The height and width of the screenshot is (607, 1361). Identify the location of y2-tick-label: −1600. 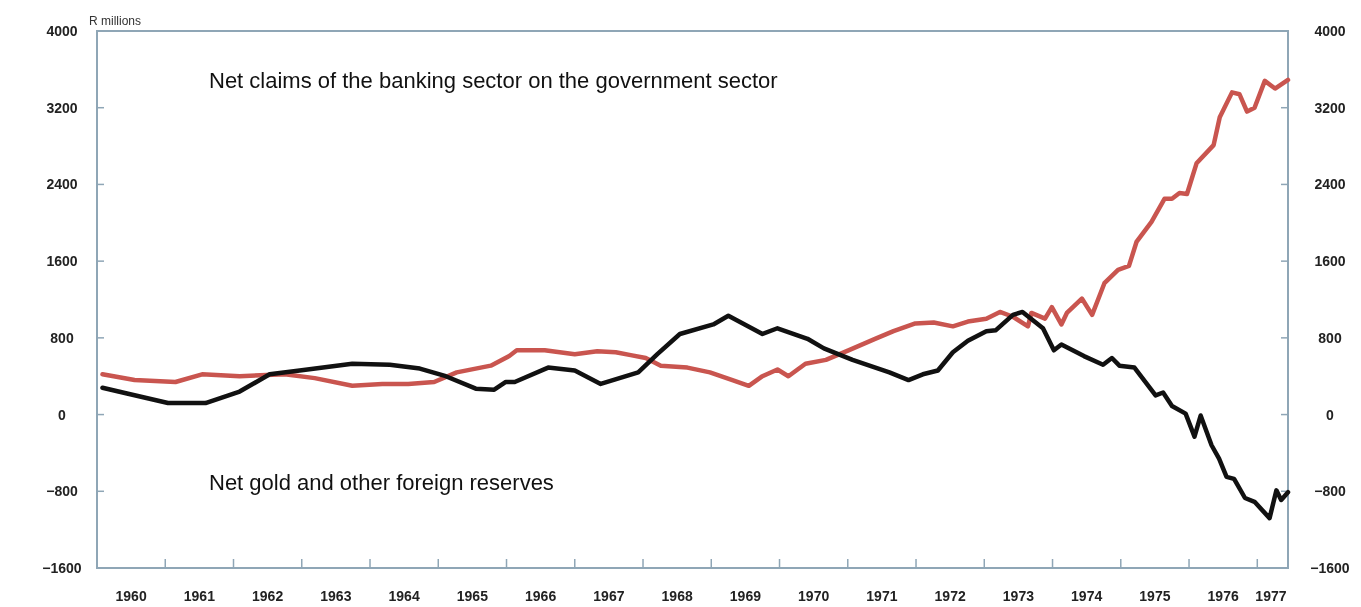
(1330, 568).